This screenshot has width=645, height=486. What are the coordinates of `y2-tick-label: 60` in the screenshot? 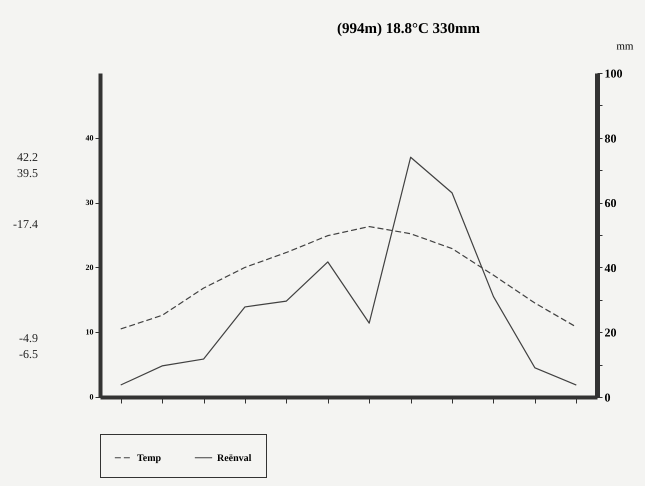 It's located at (610, 203).